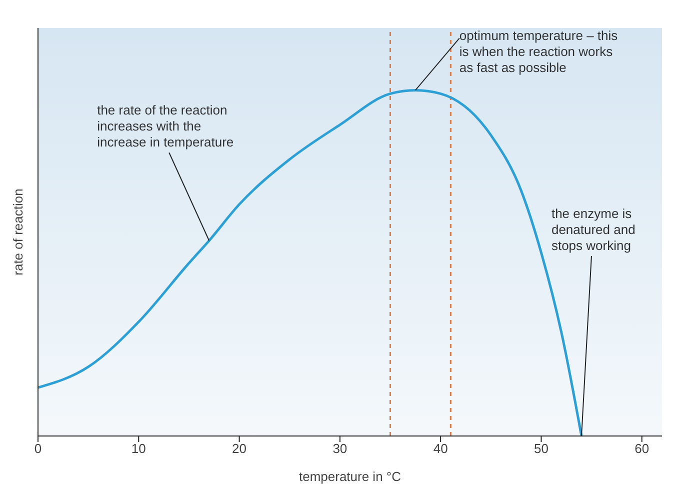 This screenshot has height=499, width=680. What do you see at coordinates (538, 52) in the screenshot?
I see `annotation: optimum temperature – this is when the reaction works as fast as possible` at bounding box center [538, 52].